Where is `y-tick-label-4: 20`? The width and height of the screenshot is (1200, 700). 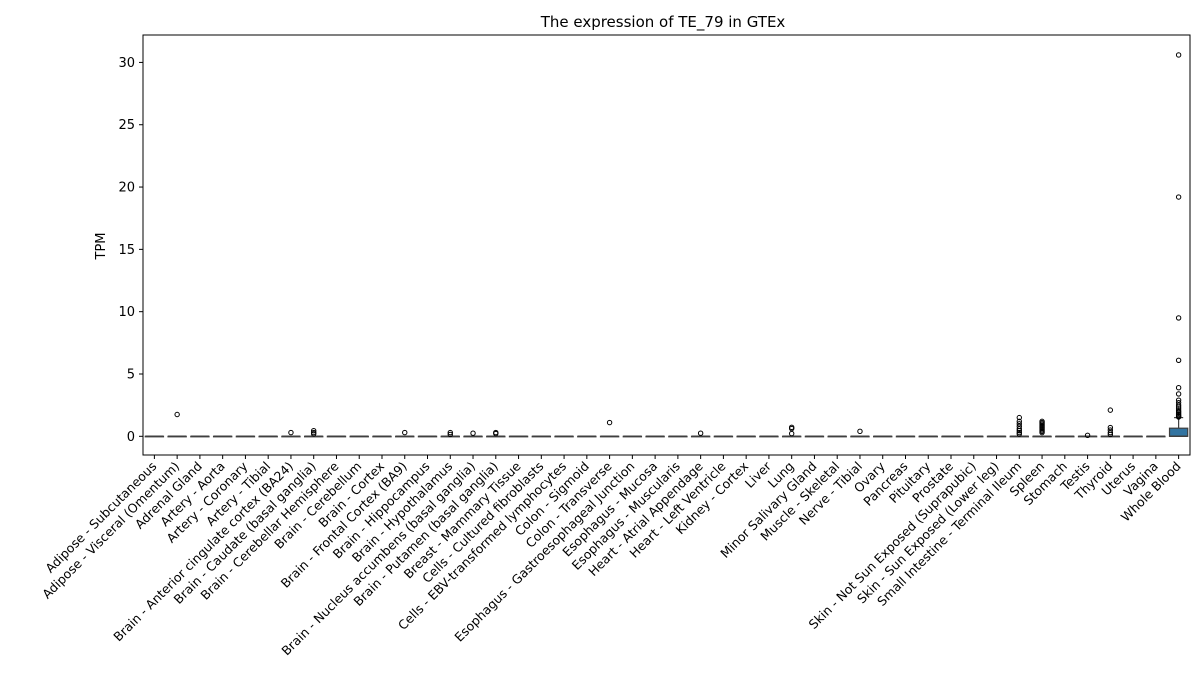
y-tick-label-4: 20 is located at coordinates (126, 188).